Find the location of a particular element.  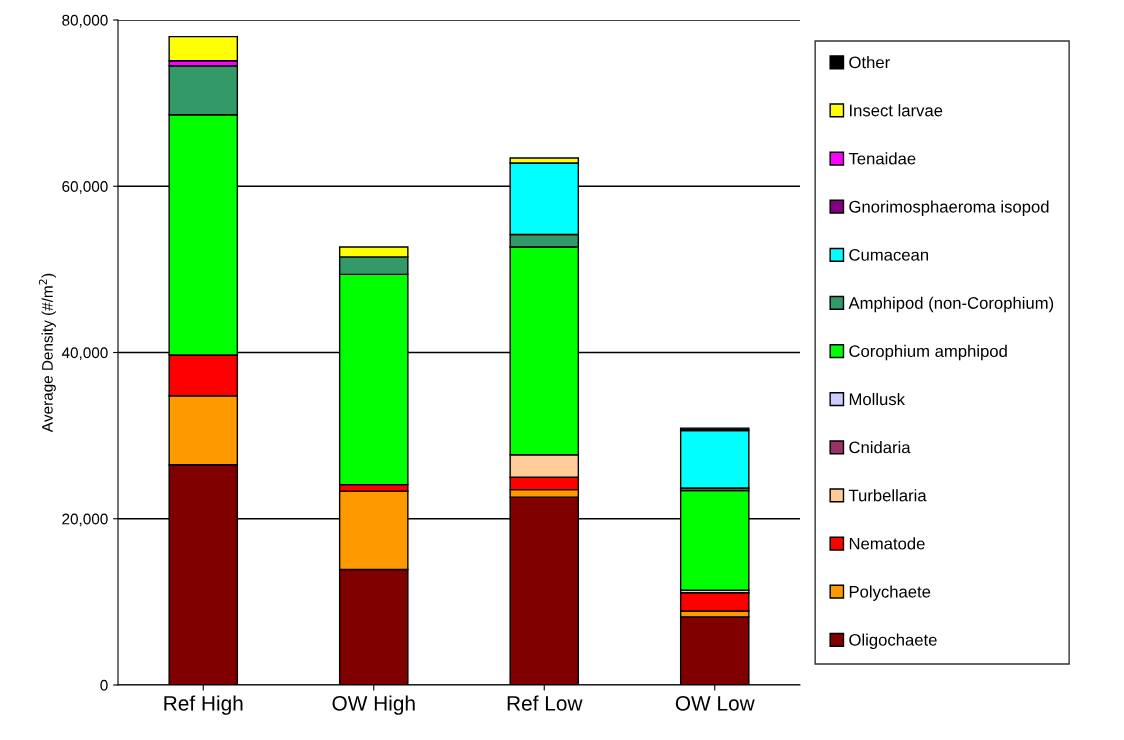

legend-label: Polychaete is located at coordinates (890, 593).